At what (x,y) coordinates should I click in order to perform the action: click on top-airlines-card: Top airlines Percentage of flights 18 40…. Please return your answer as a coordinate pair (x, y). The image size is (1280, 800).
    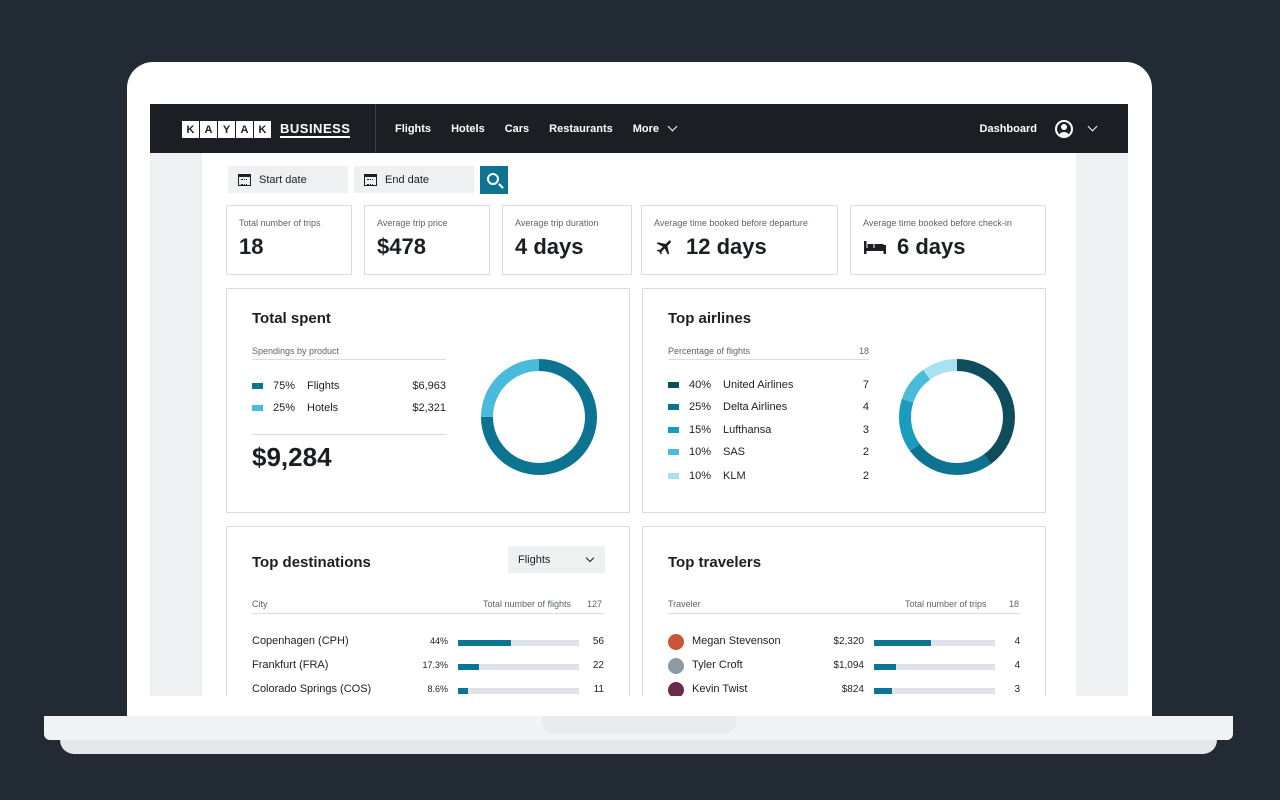
    Looking at the image, I should click on (844, 400).